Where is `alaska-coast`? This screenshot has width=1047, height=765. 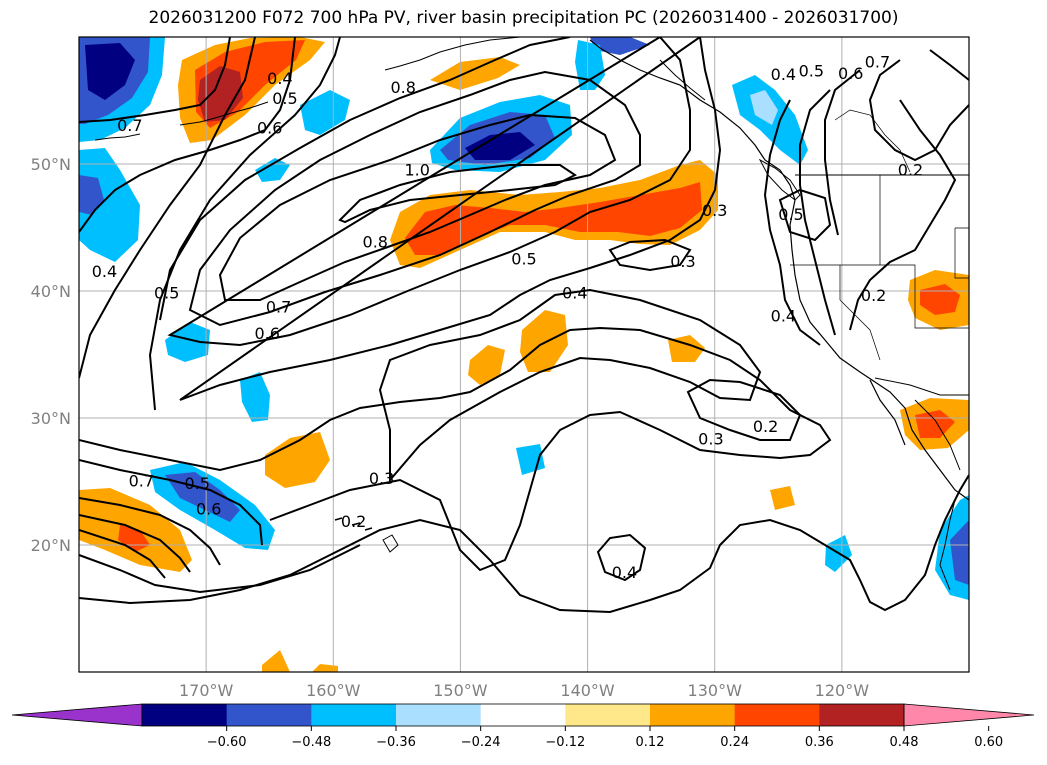
alaska-coast is located at coordinates (452, 54).